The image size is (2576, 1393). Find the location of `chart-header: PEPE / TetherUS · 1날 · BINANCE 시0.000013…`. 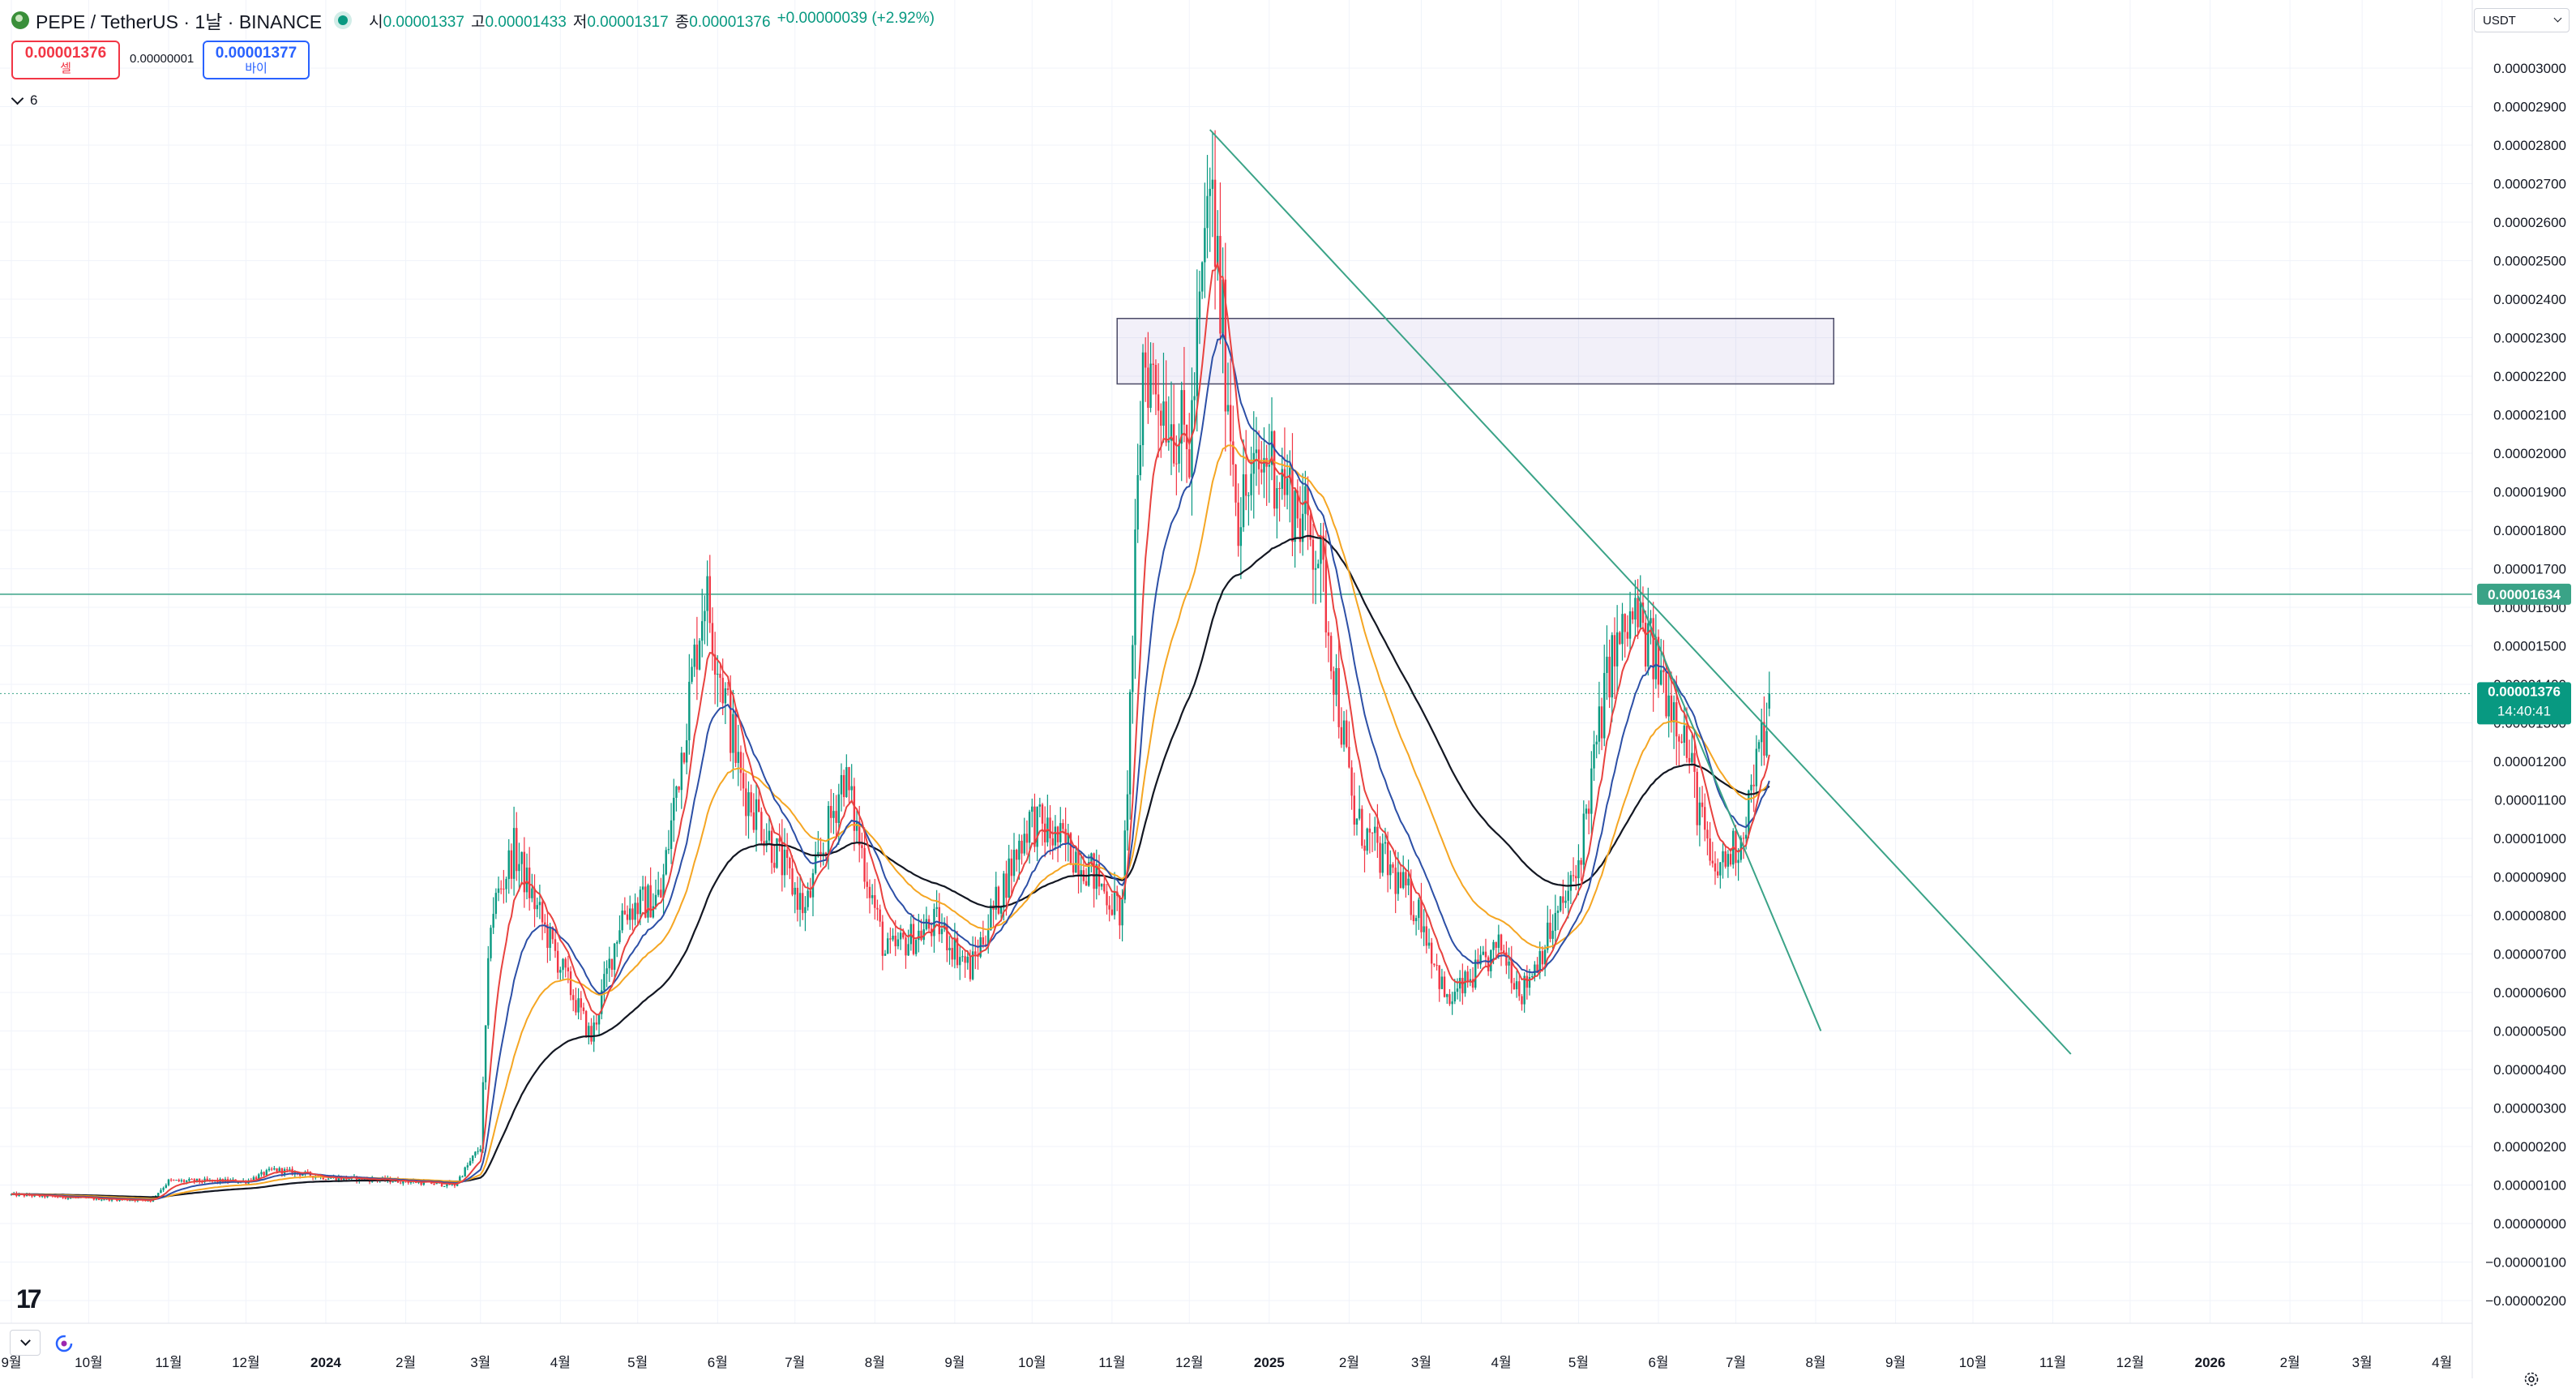

chart-header: PEPE / TetherUS · 1날 · BINANCE 시0.000013… is located at coordinates (473, 20).